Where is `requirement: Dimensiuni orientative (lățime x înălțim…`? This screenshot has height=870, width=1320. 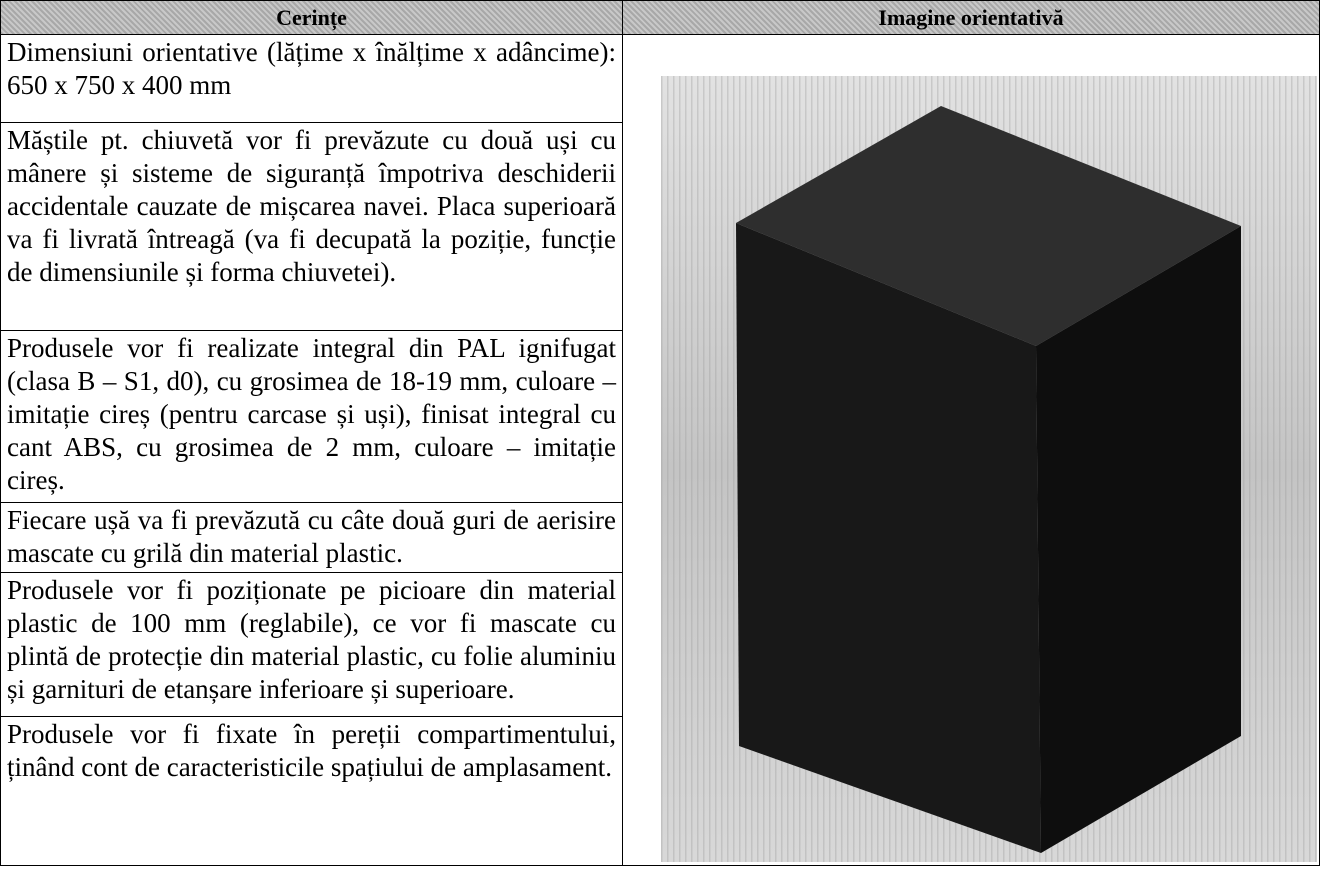
requirement: Dimensiuni orientative (lățime x înălțim… is located at coordinates (312, 79).